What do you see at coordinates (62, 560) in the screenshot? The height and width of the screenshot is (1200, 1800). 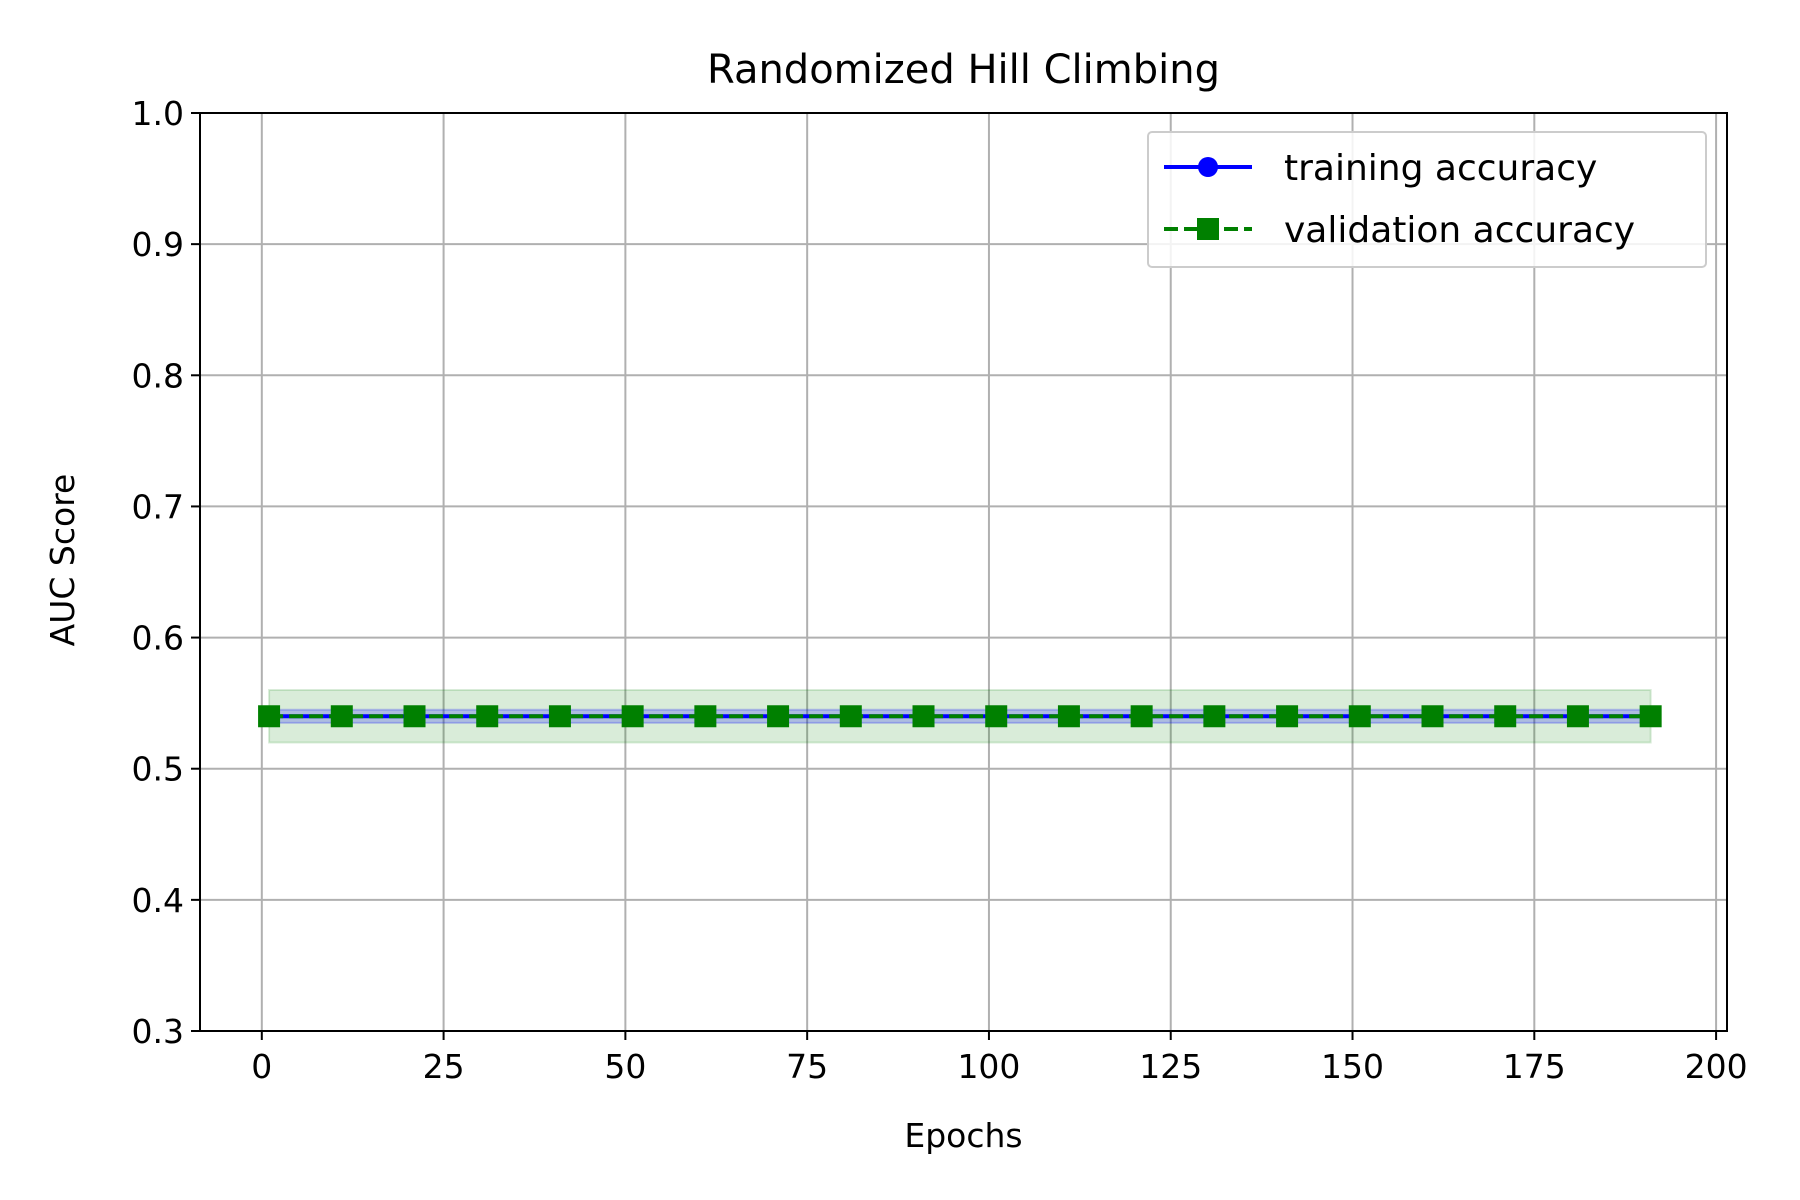 I see `y-axis-title: AUC Score` at bounding box center [62, 560].